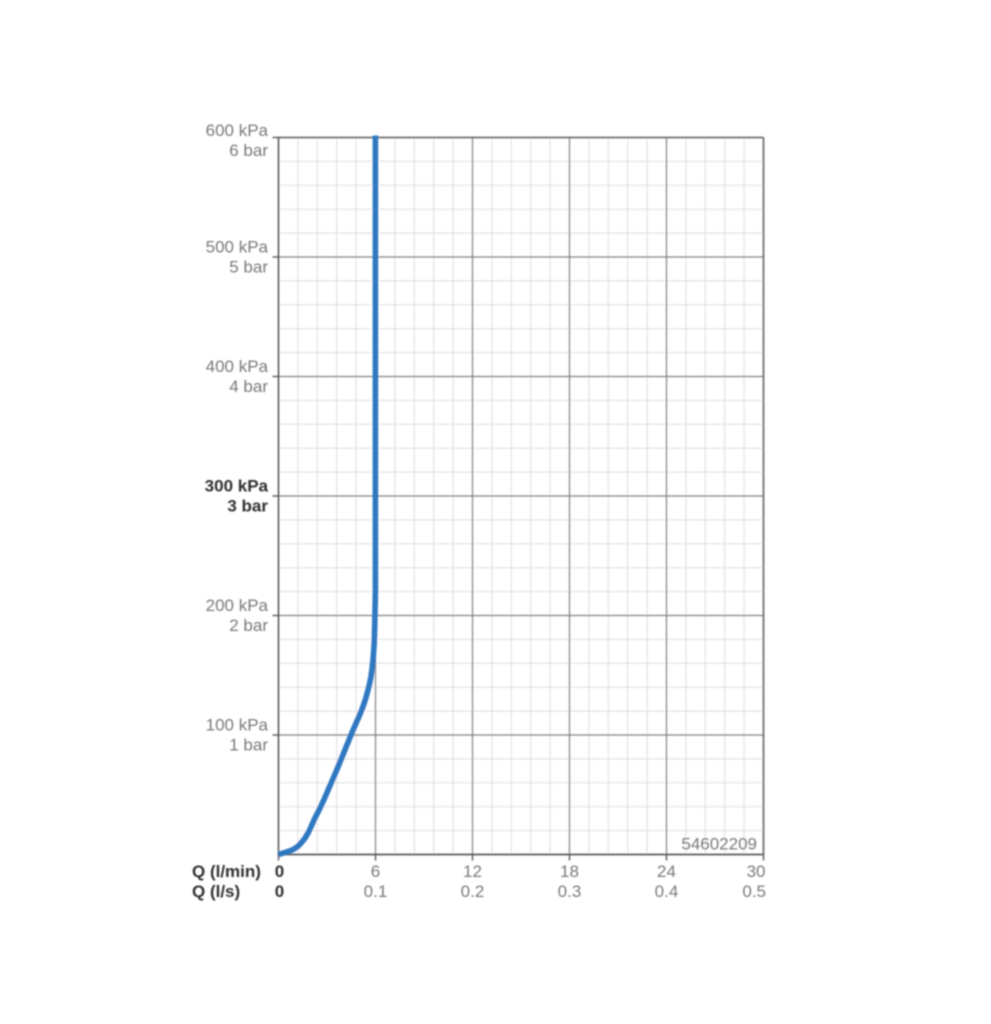 The width and height of the screenshot is (991, 1024). Describe the element at coordinates (237, 605) in the screenshot. I see `svg-text: 200 kPa` at that location.